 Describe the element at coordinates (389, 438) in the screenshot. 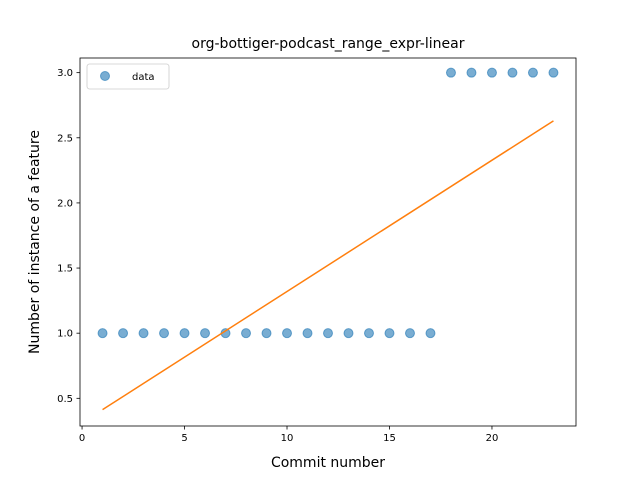

I see `x-tick-label: 15` at that location.